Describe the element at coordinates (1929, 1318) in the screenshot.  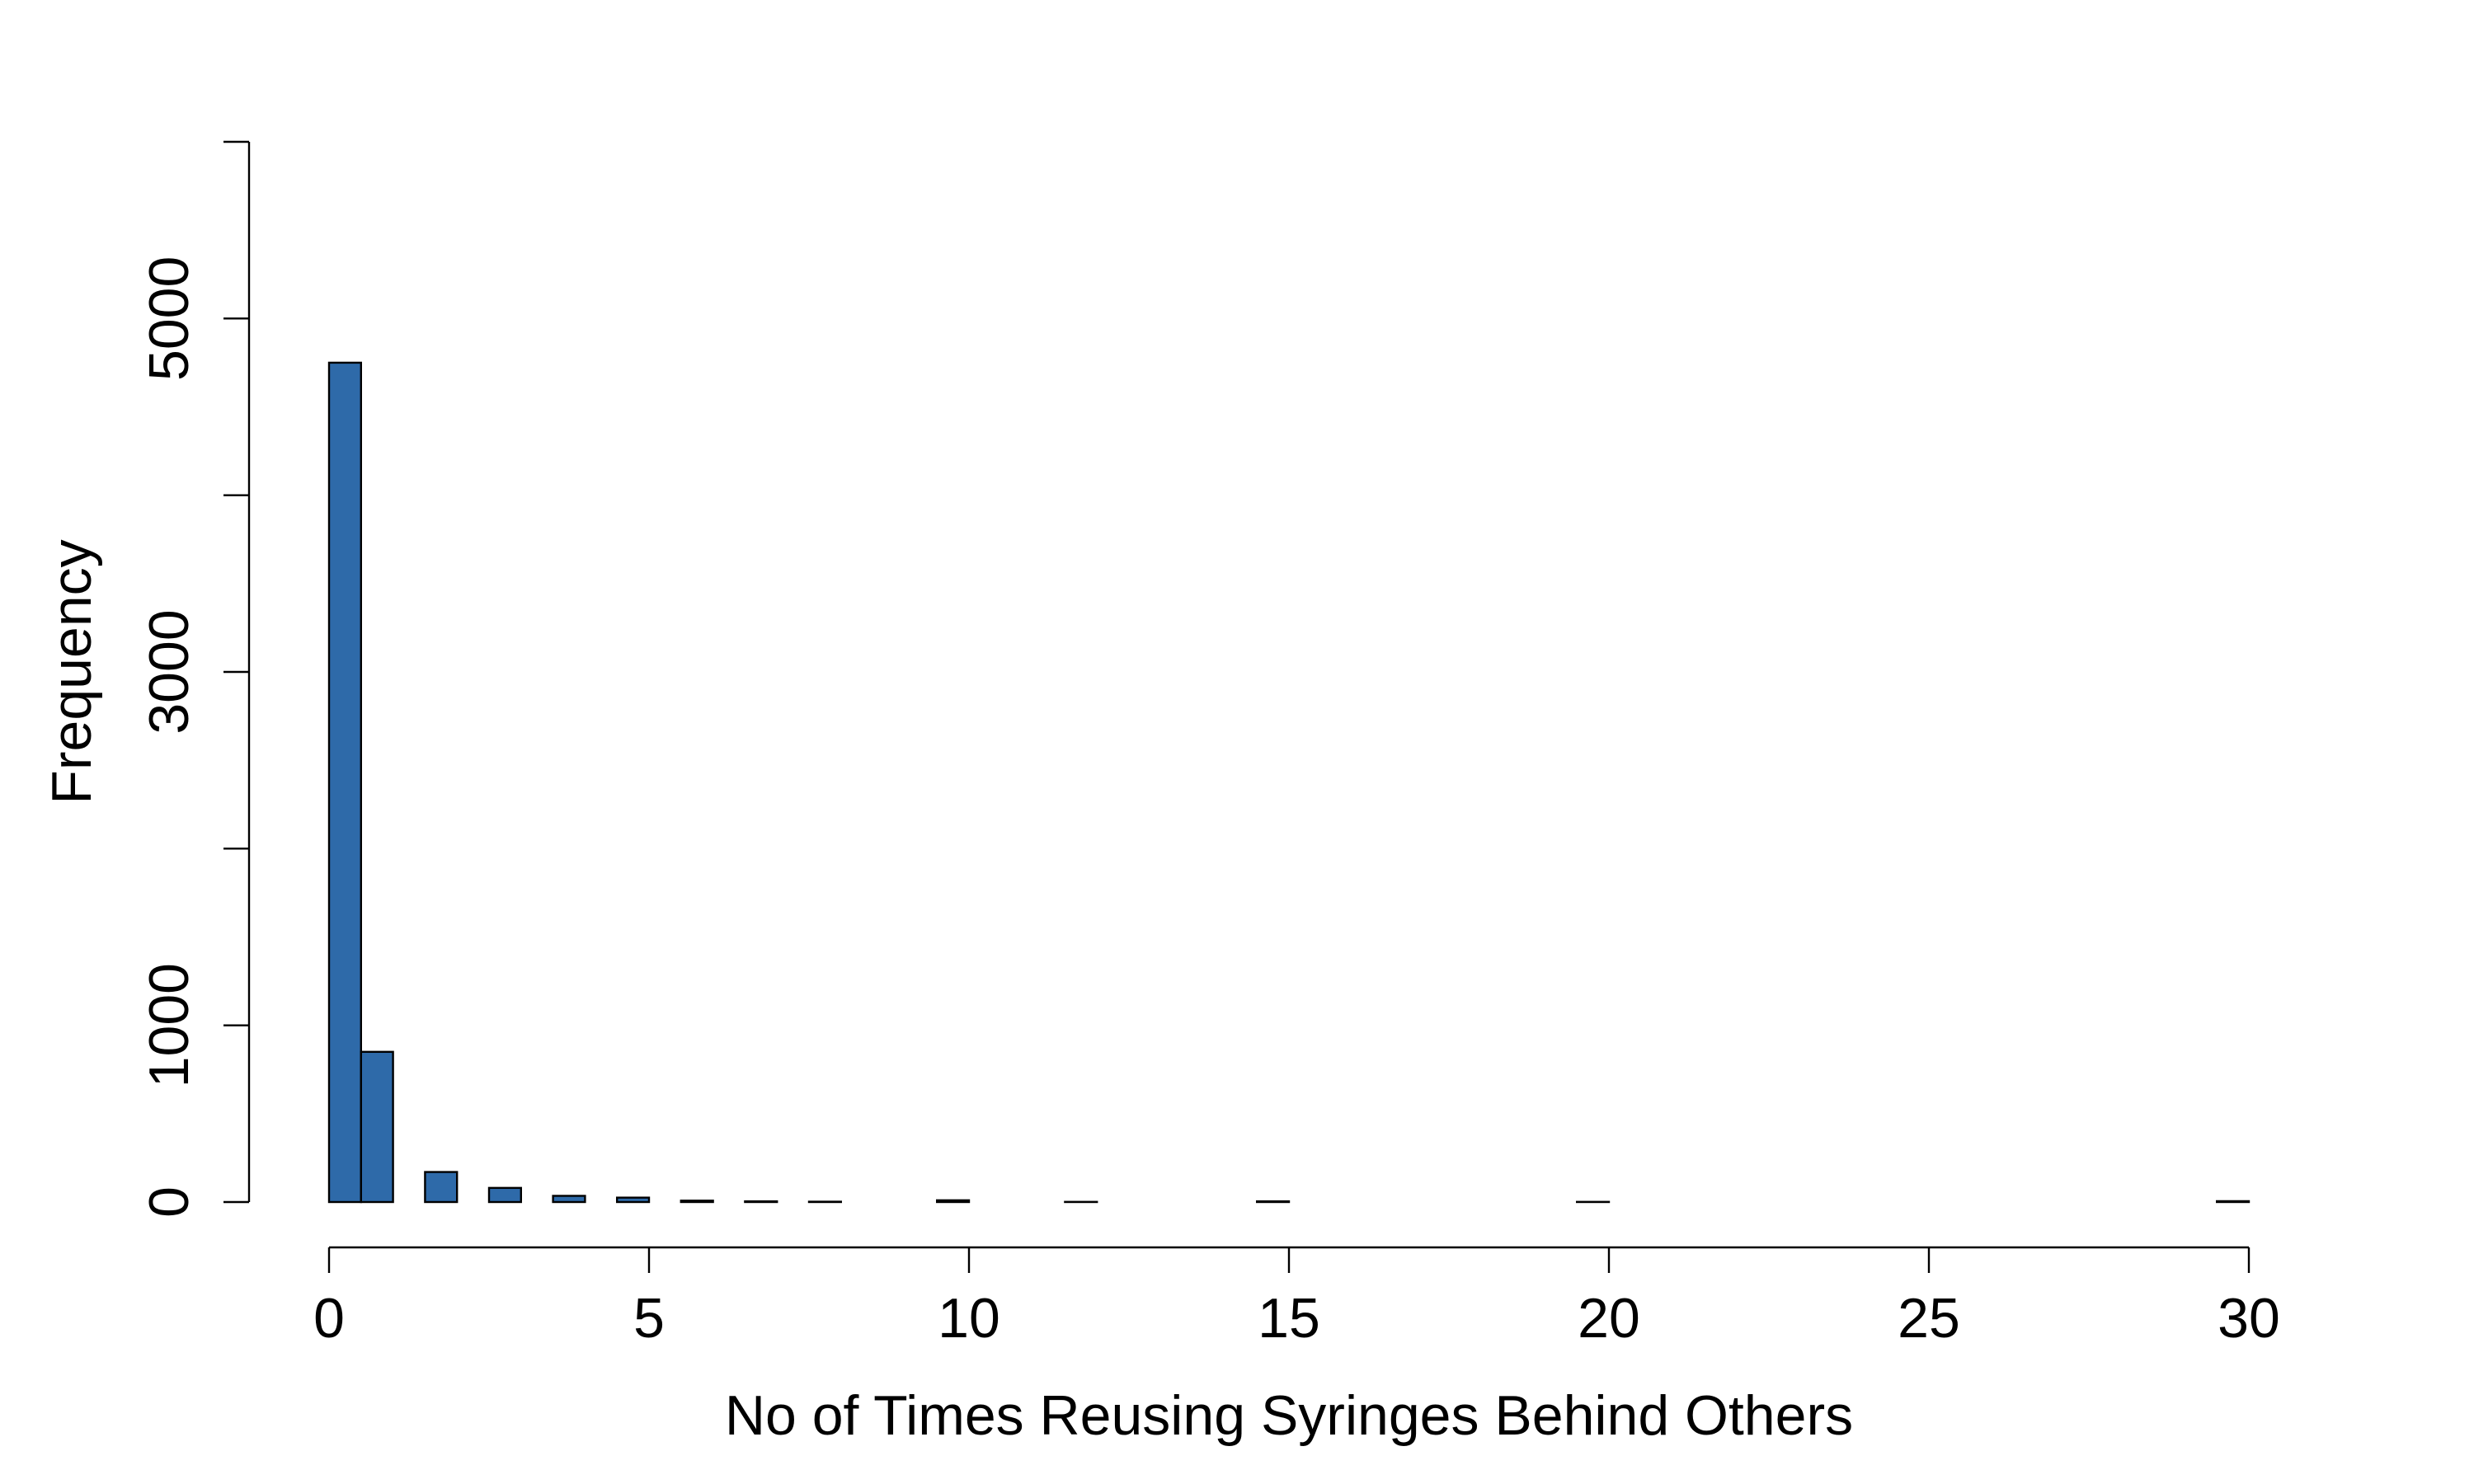
I see `x-tick-label: 25` at that location.